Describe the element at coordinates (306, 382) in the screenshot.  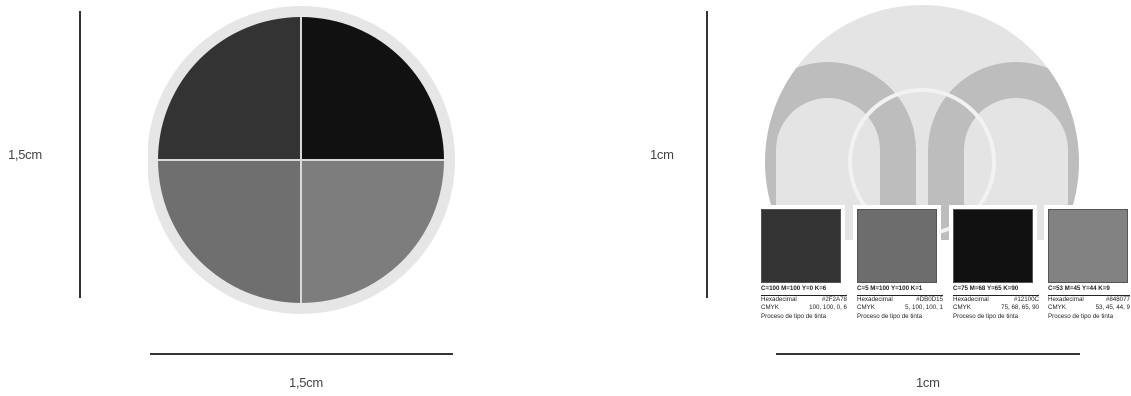
I see `left-width-label: 1,5cm` at that location.